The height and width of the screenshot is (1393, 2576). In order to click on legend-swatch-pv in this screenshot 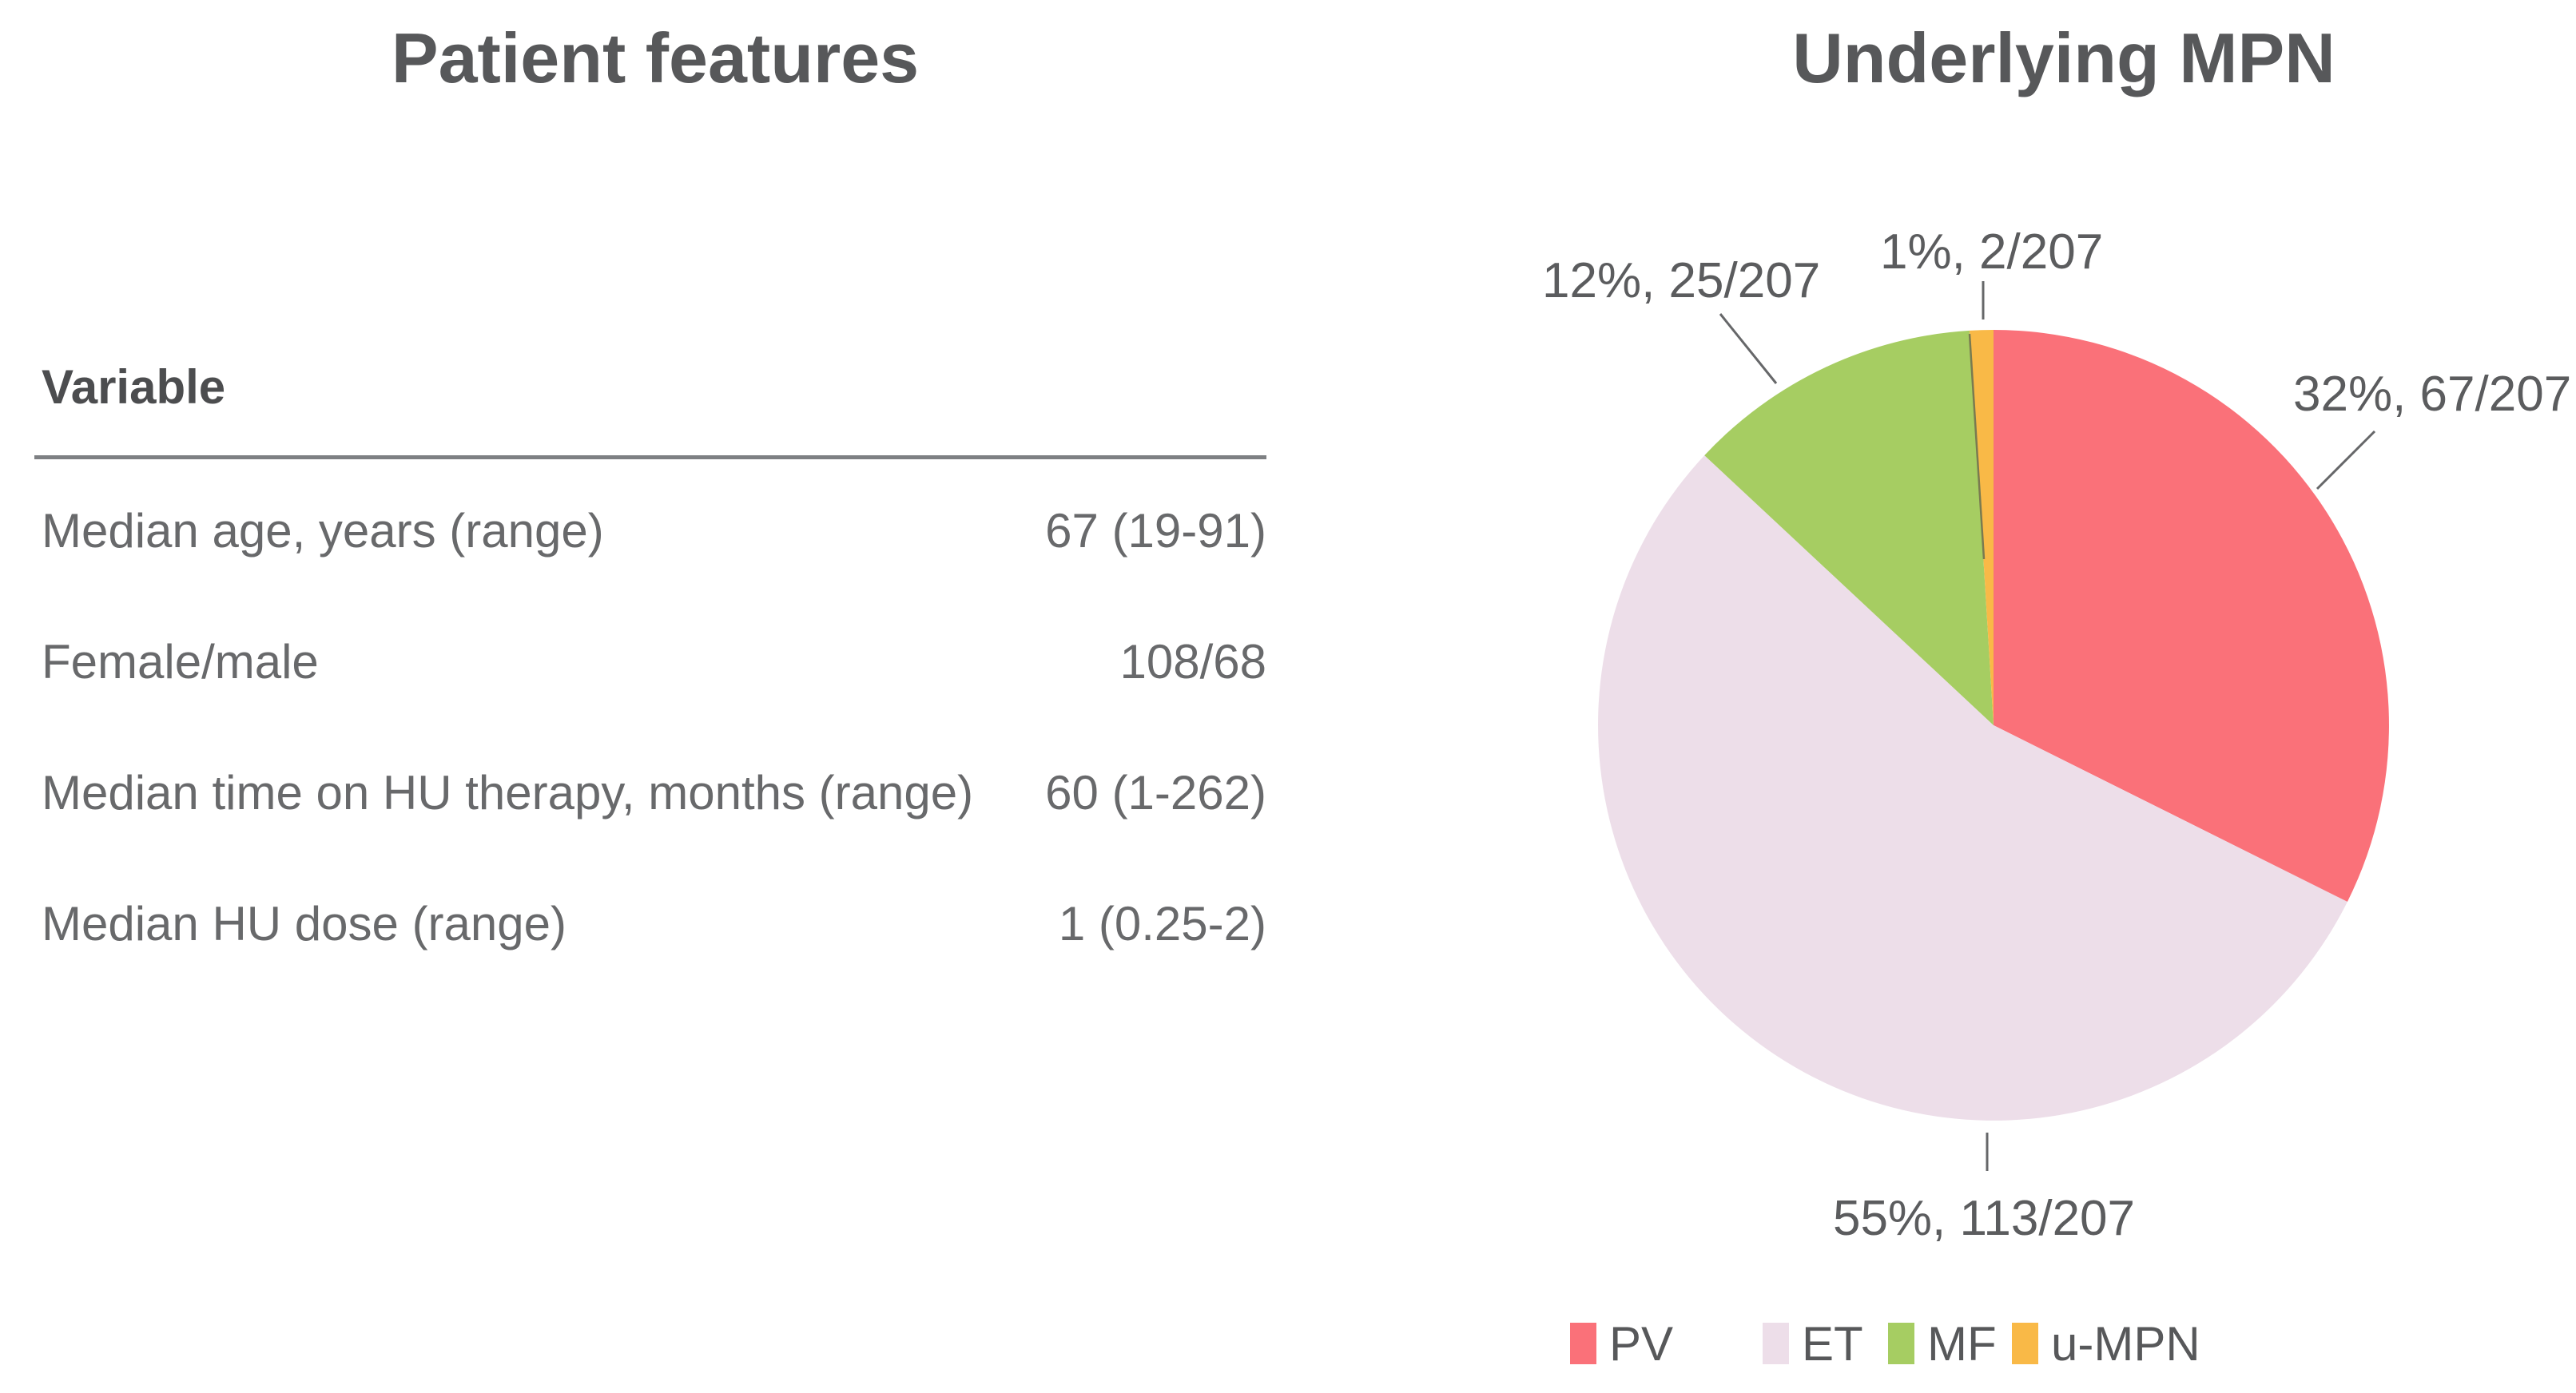, I will do `click(1583, 1343)`.